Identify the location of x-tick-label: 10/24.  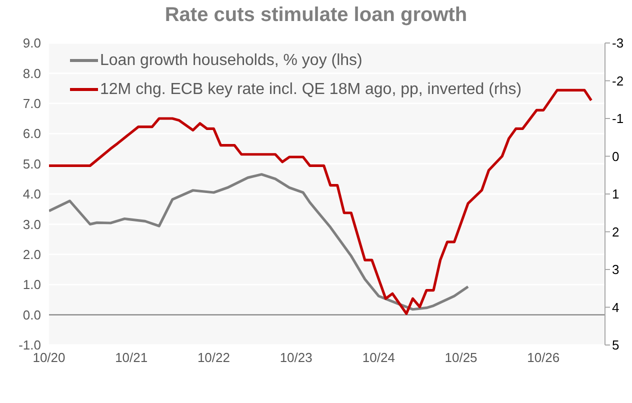
(378, 358).